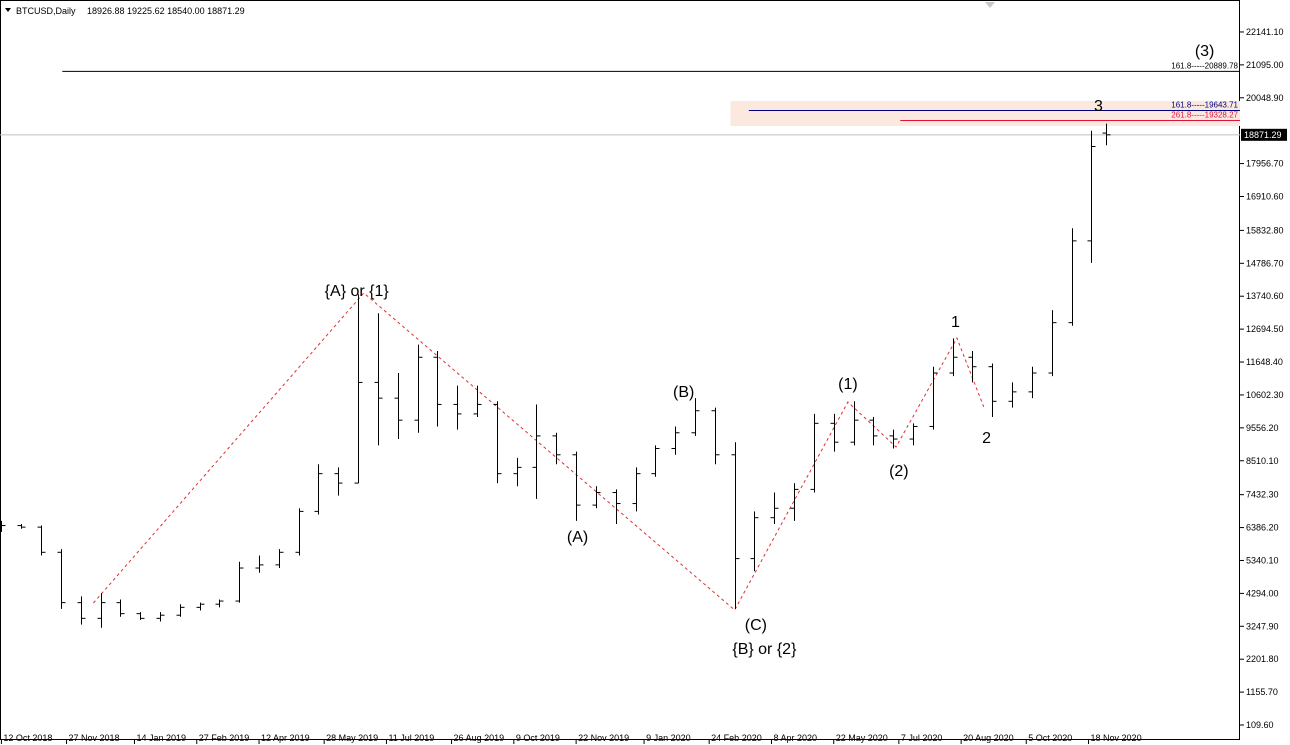 Image resolution: width=1290 pixels, height=745 pixels. Describe the element at coordinates (1204, 105) in the screenshot. I see `fib-level-label: 161.8-----19643.71` at that location.